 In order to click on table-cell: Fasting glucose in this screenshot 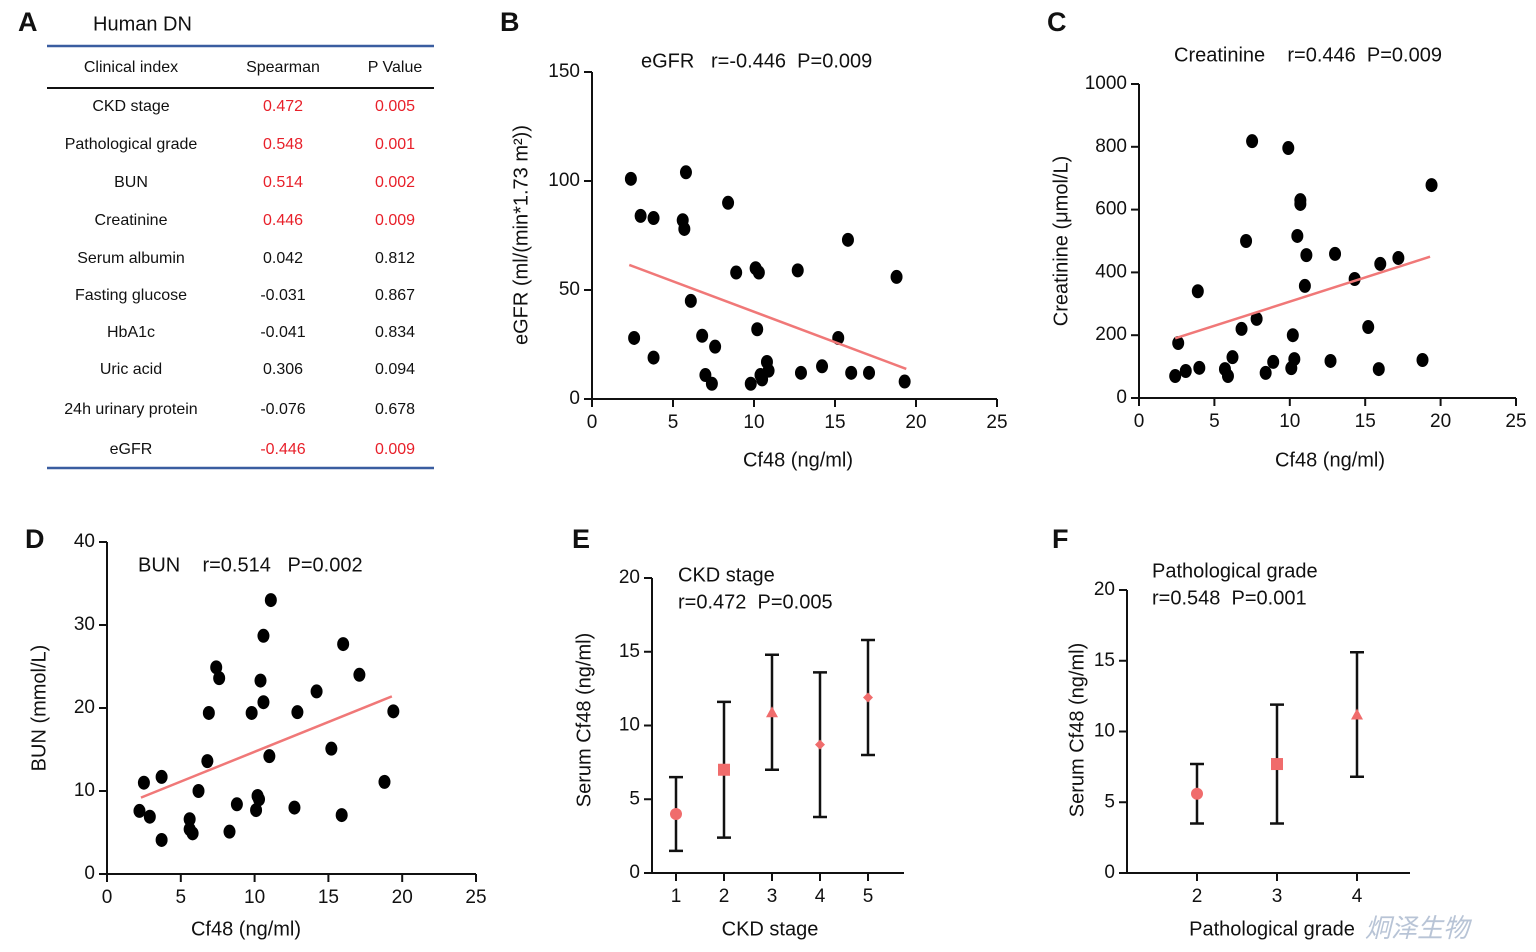, I will do `click(131, 295)`.